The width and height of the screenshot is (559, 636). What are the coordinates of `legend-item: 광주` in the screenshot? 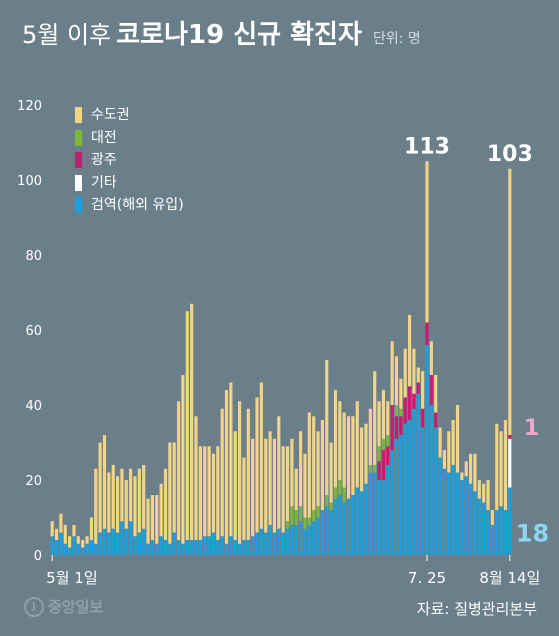 It's located at (129, 160).